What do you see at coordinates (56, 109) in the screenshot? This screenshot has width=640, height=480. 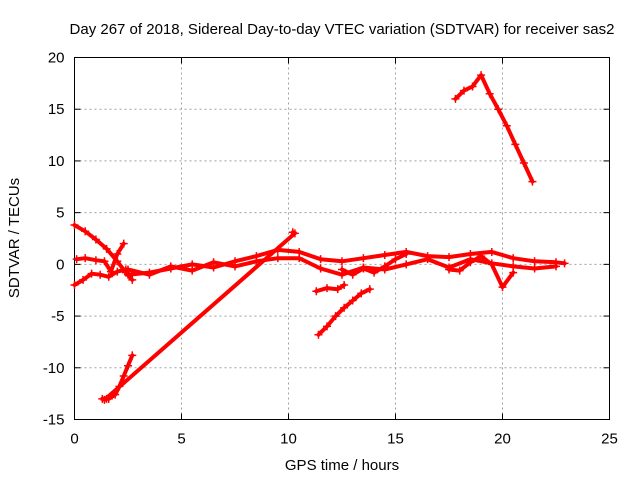 I see `y-tick-label: 15` at bounding box center [56, 109].